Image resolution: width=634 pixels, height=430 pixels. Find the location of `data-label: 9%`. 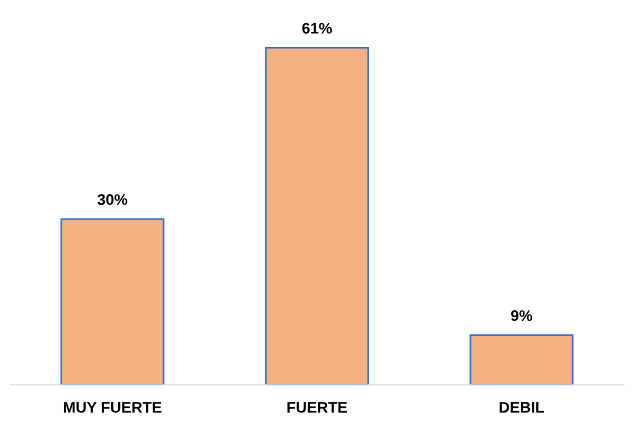

data-label: 9% is located at coordinates (521, 315).